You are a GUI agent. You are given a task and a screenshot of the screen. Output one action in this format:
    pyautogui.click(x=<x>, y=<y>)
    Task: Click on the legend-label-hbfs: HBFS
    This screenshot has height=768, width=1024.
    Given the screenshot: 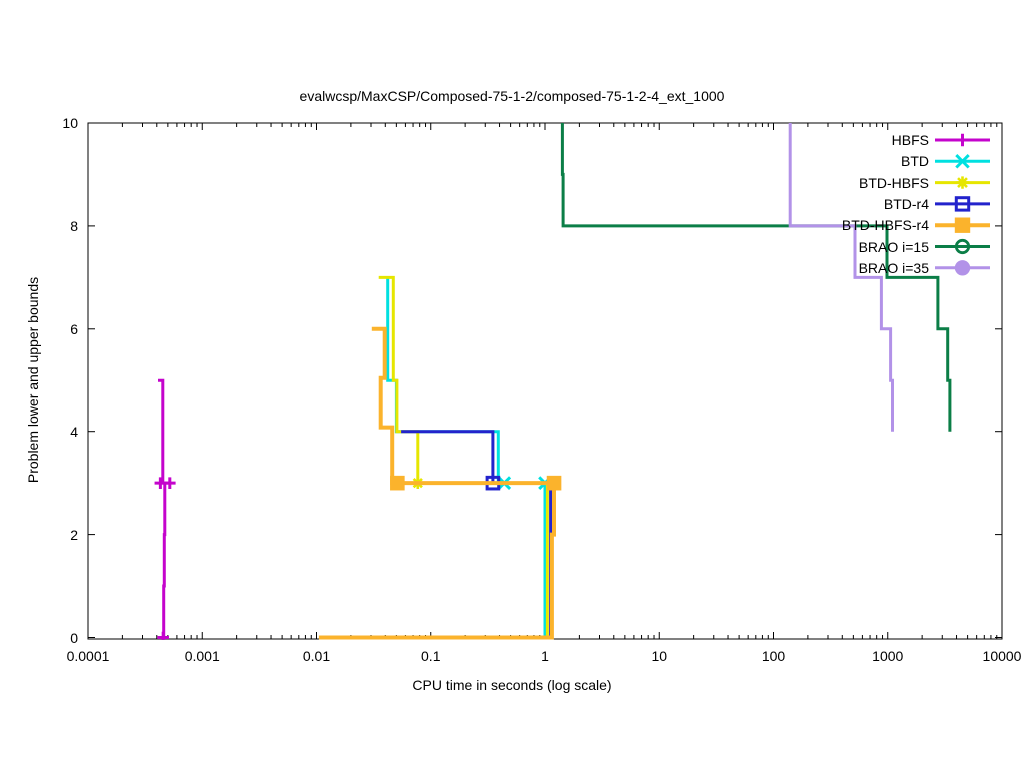 What is the action you would take?
    pyautogui.click(x=910, y=140)
    